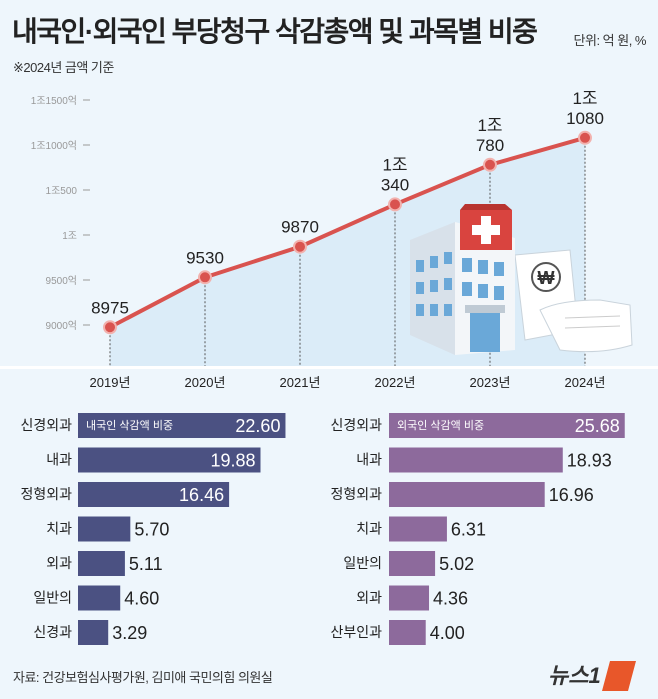 The height and width of the screenshot is (699, 658). What do you see at coordinates (597, 426) in the screenshot?
I see `bar-value-label: 25.68` at bounding box center [597, 426].